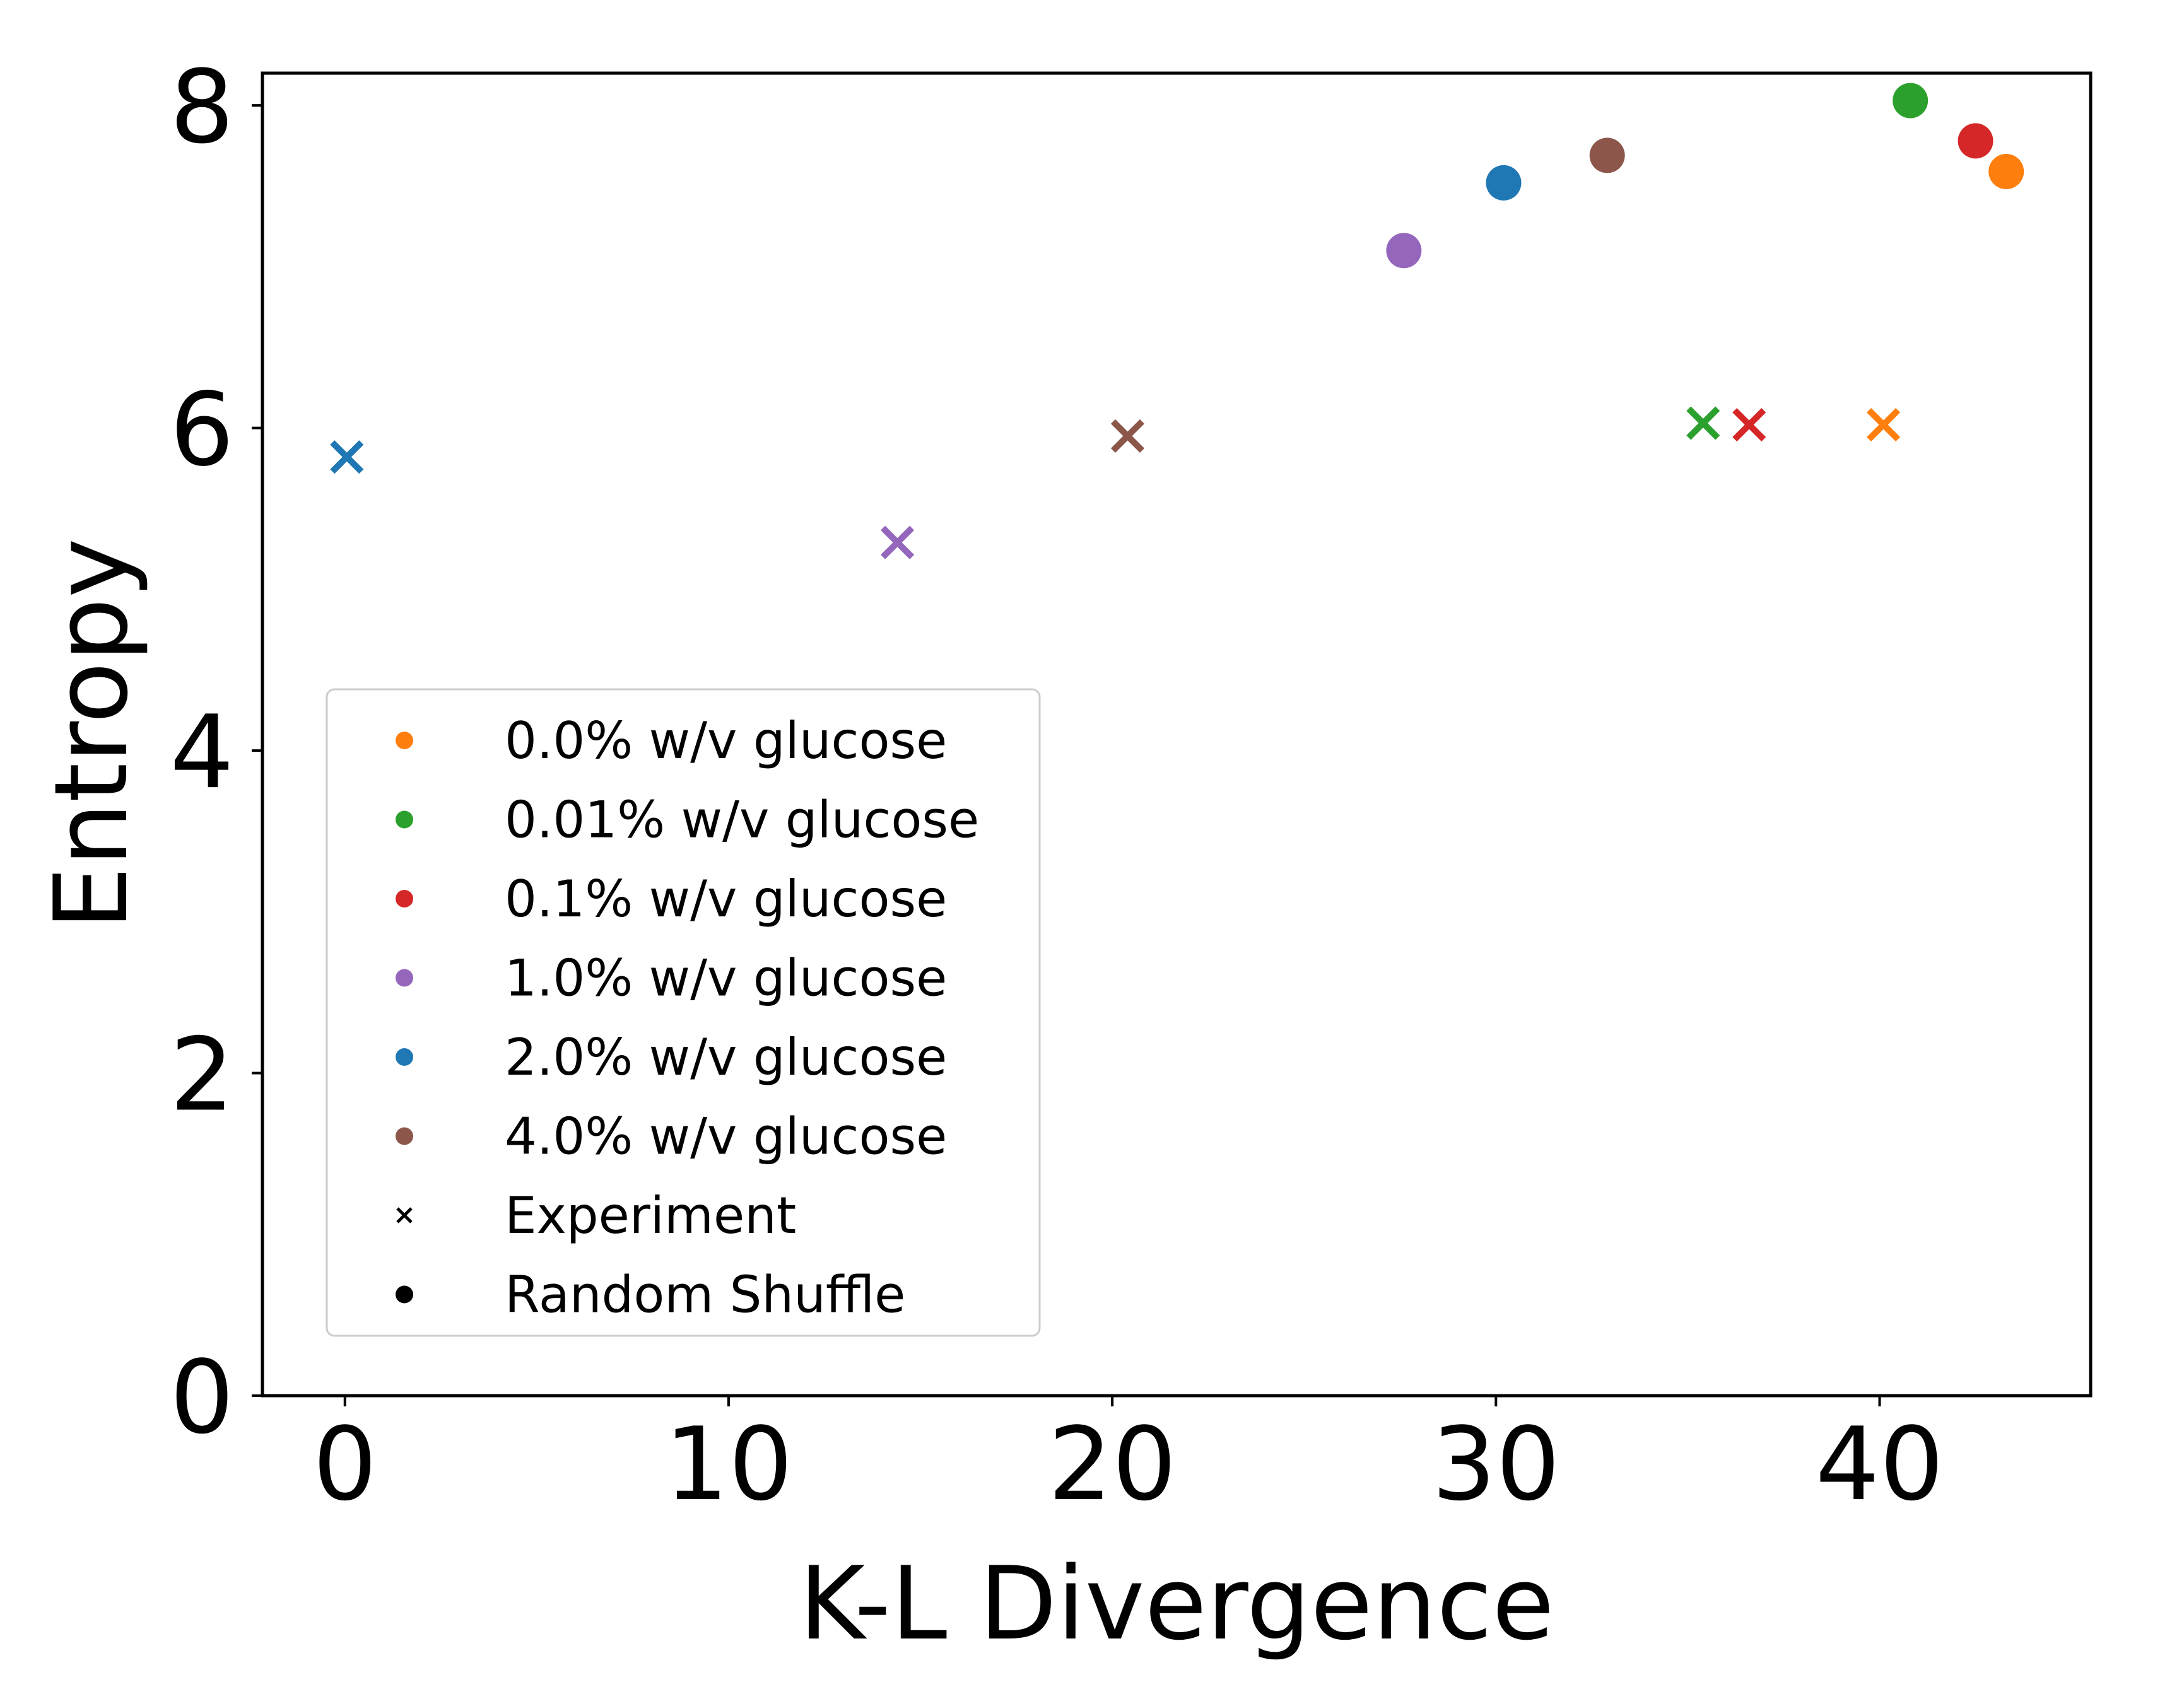  Describe the element at coordinates (650, 1215) in the screenshot. I see `legend-label-6: Experiment` at that location.